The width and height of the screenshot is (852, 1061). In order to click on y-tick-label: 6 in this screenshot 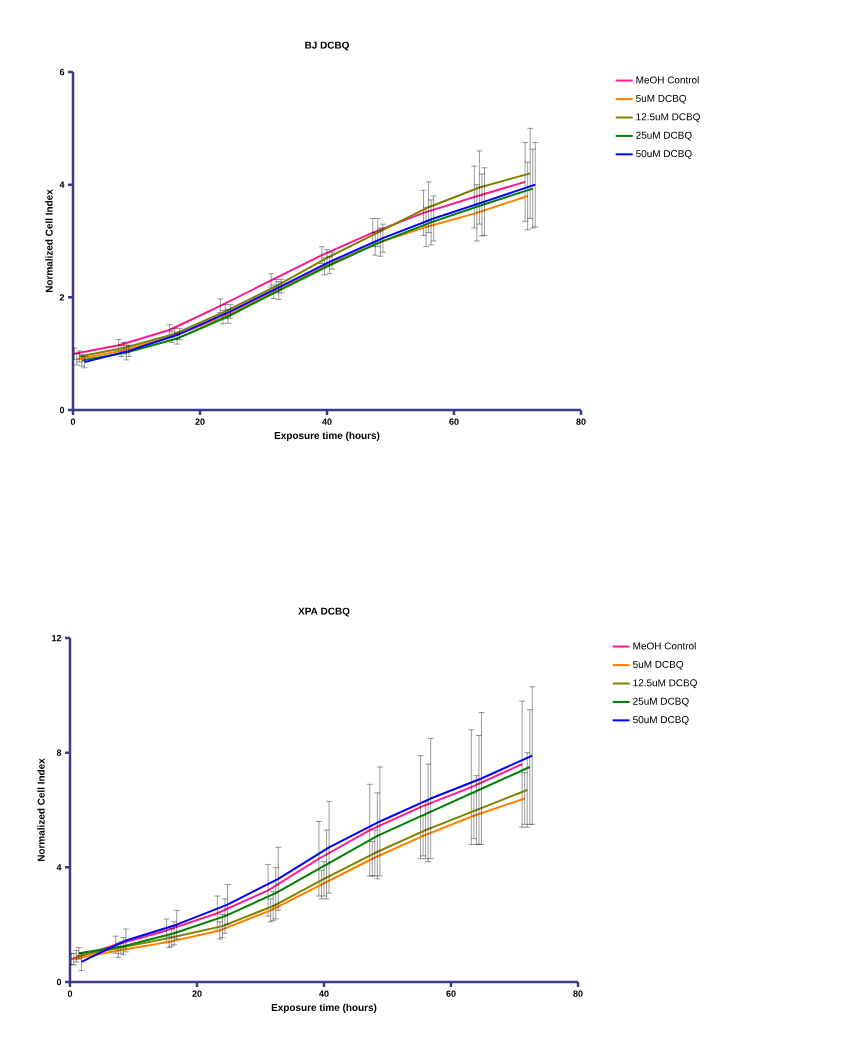, I will do `click(62, 72)`.